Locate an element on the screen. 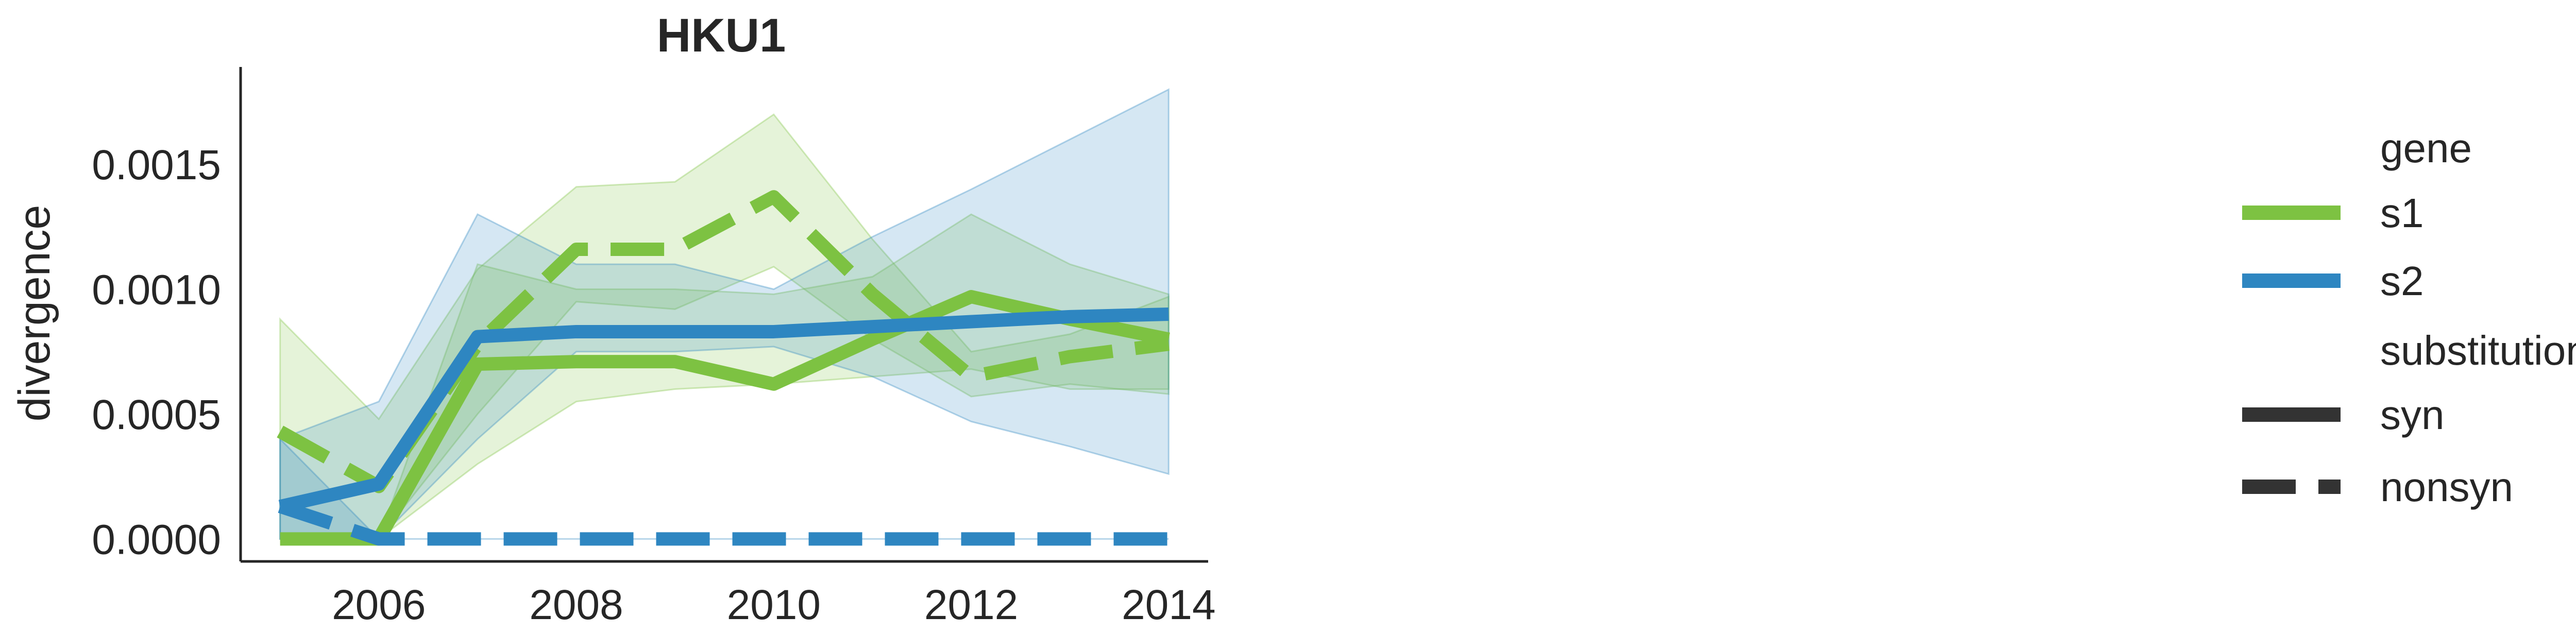 This screenshot has width=2576, height=633. x-tick-label: 2012 is located at coordinates (971, 604).